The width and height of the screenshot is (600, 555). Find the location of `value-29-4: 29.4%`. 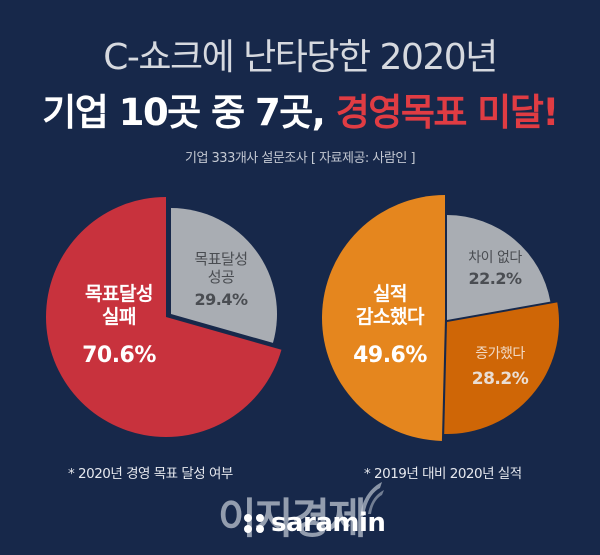

value-29-4: 29.4% is located at coordinates (221, 299).